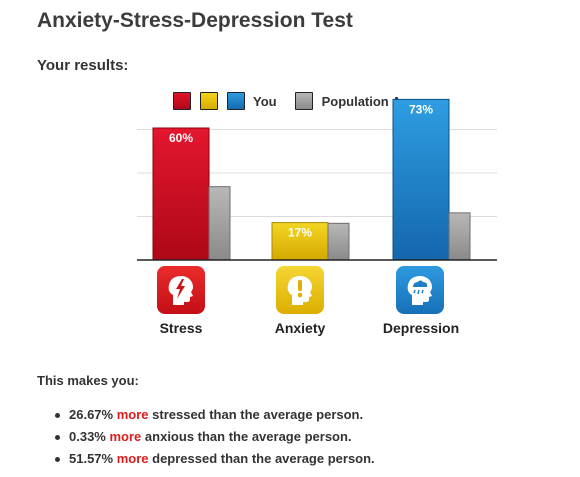  Describe the element at coordinates (91, 414) in the screenshot. I see `summary-value: 26.67%` at that location.